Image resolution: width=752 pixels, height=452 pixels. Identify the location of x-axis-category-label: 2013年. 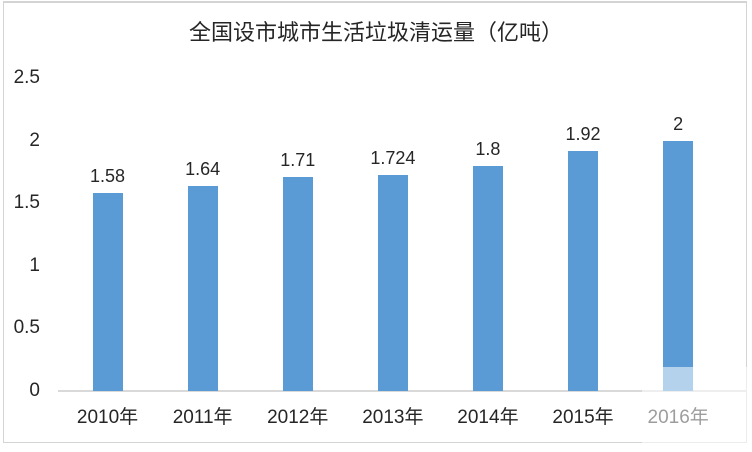
(393, 417).